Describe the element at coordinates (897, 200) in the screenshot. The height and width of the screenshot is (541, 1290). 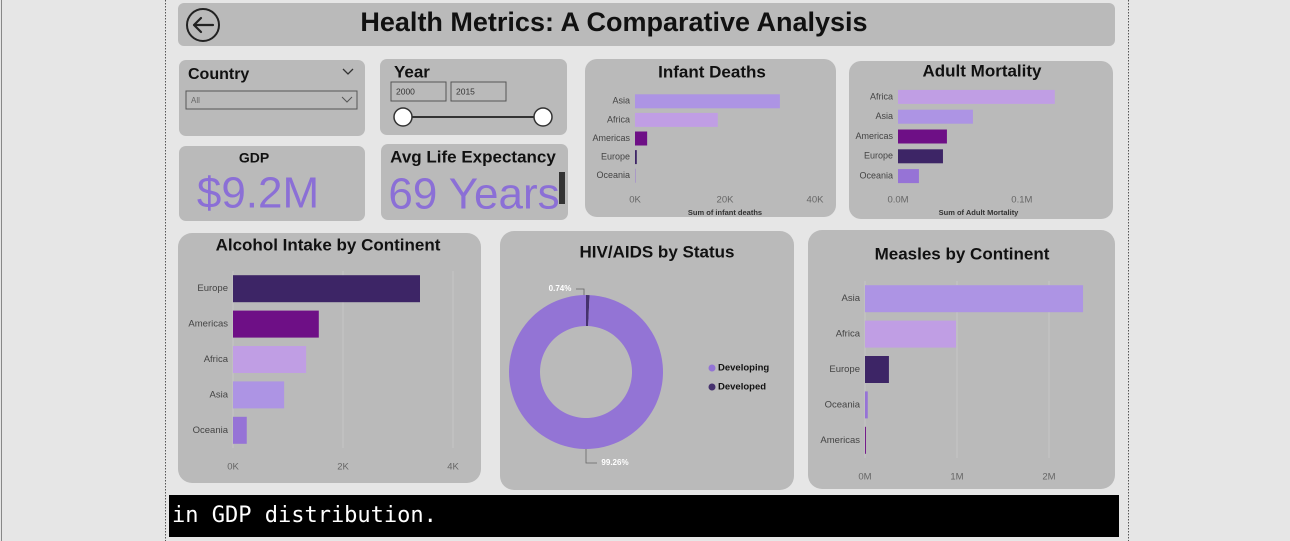
I see `x-tick-label: 0.0M` at that location.